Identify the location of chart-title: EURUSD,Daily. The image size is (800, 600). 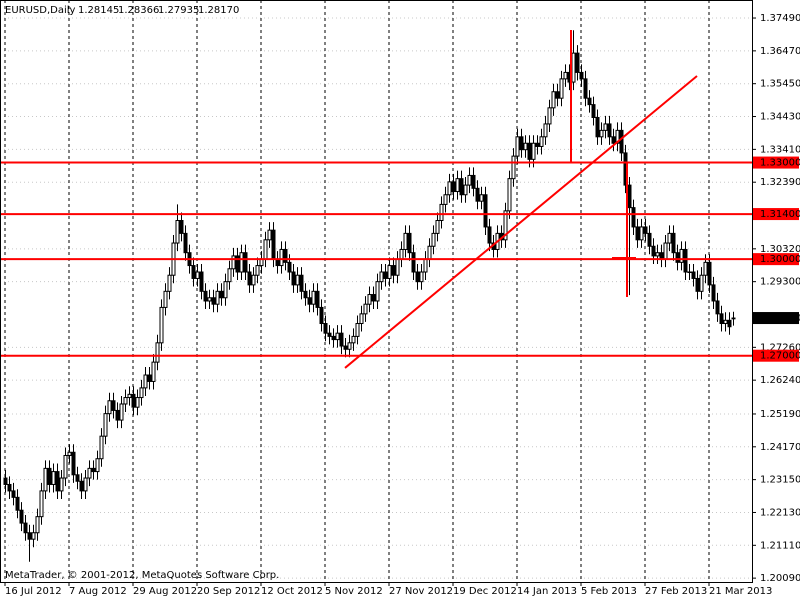
(40, 10).